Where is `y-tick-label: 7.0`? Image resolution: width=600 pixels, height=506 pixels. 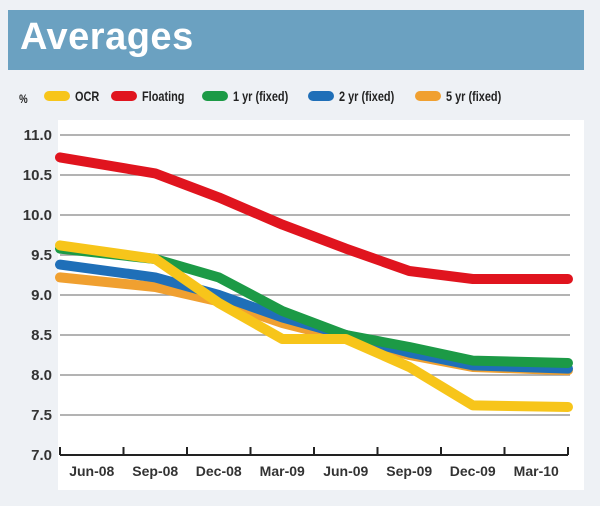
y-tick-label: 7.0 is located at coordinates (41, 455).